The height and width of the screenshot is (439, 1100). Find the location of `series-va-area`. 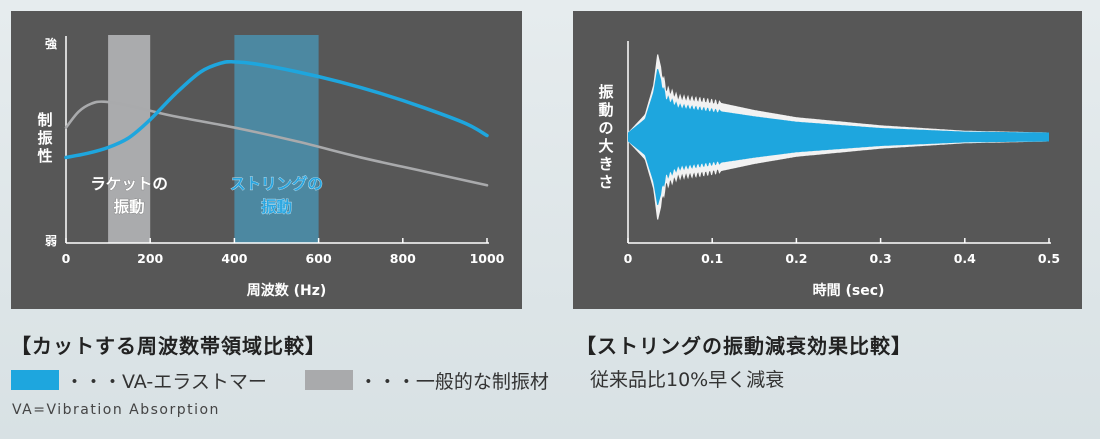

series-va-area is located at coordinates (838, 137).